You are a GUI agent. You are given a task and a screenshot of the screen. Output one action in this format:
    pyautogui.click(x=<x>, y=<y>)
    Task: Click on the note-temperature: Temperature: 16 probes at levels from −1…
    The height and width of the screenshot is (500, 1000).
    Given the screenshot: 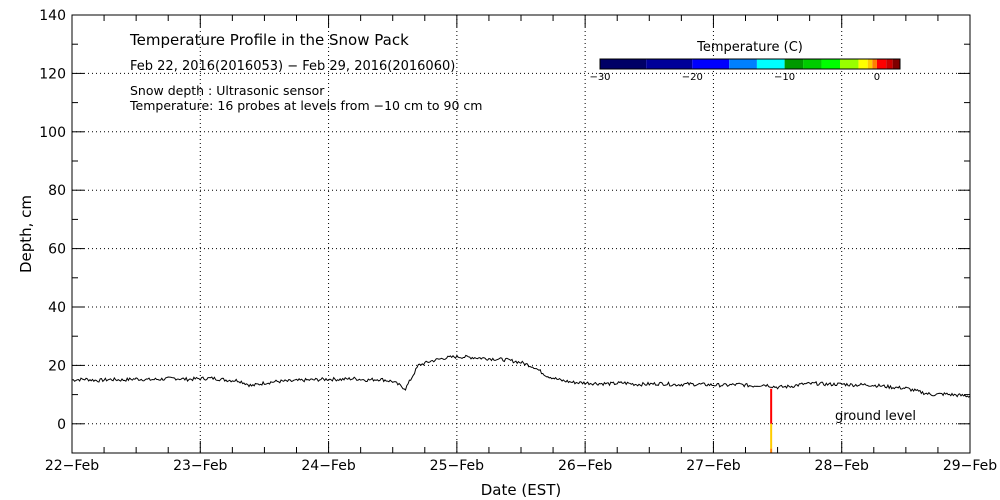 What is the action you would take?
    pyautogui.click(x=305, y=105)
    